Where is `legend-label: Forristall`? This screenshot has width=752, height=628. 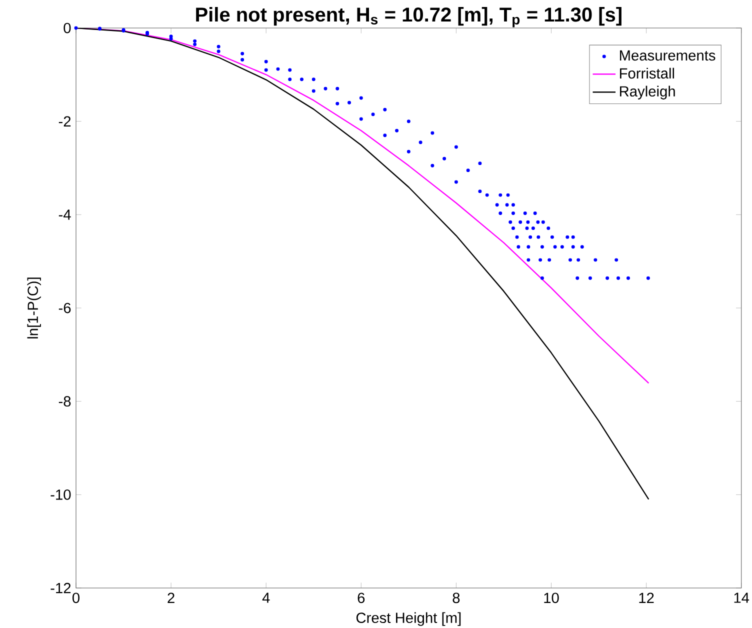 legend-label: Forristall is located at coordinates (647, 73).